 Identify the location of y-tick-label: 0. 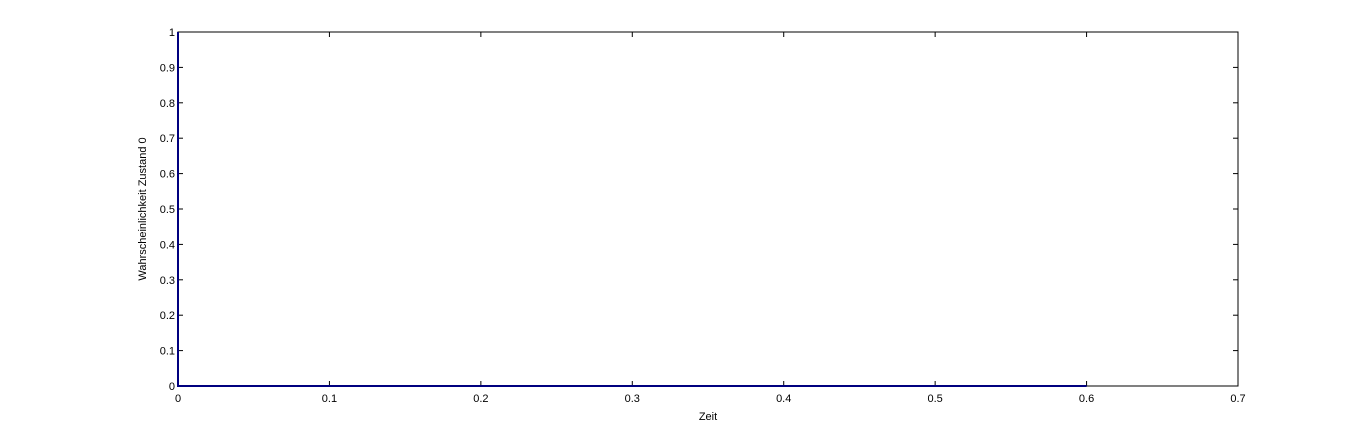
(172, 387).